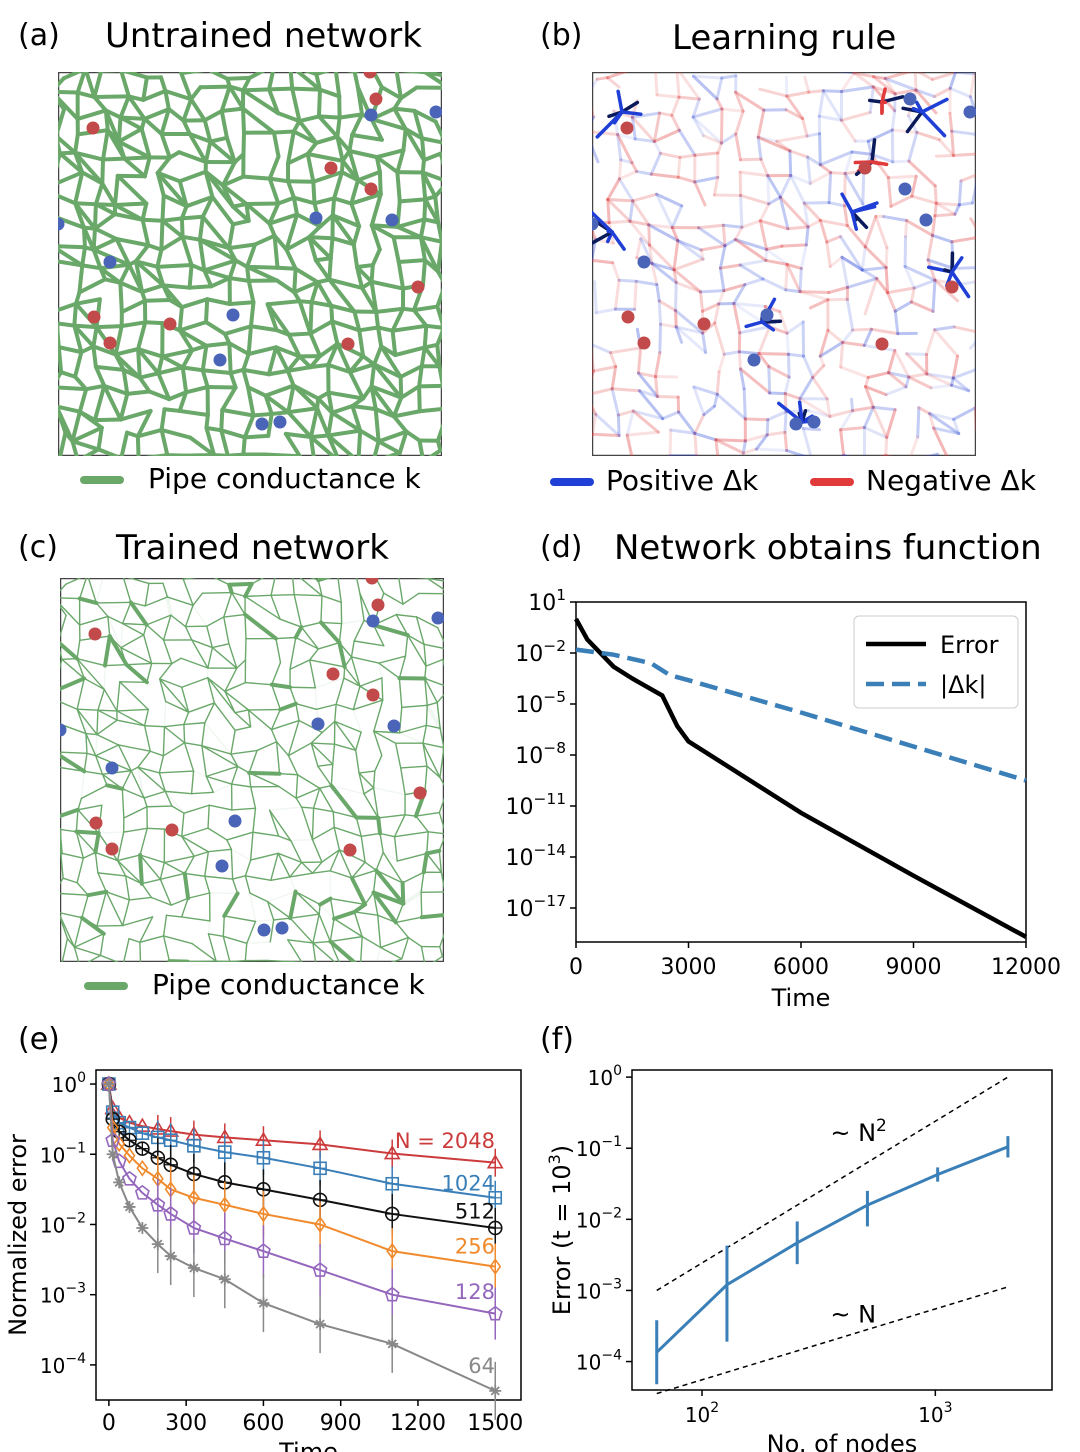  I want to click on chart-f-xtick-label: 102, so click(702, 1413).